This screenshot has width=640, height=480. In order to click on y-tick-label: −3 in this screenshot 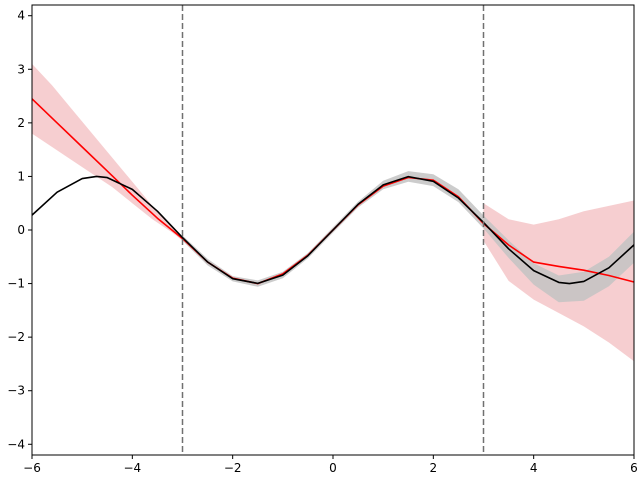, I will do `click(16, 391)`.